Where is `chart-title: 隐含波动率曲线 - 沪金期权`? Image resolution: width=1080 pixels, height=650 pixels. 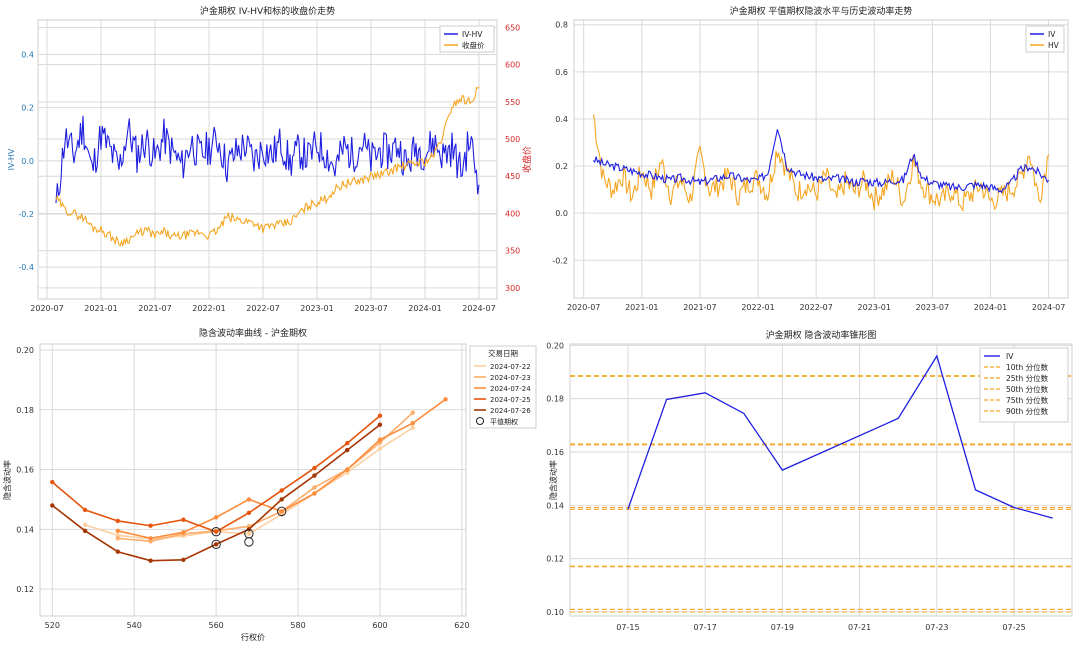 chart-title: 隐含波动率曲线 - 沪金期权 is located at coordinates (253, 333).